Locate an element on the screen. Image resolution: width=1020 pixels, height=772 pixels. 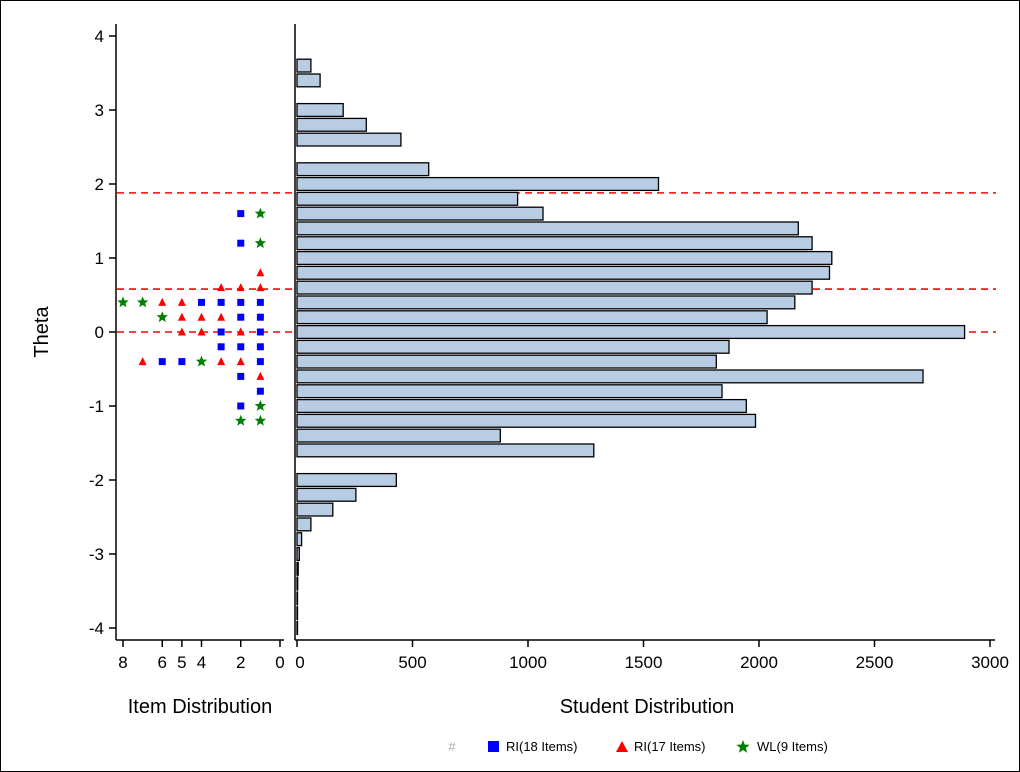
student-x-tick-label: 1000 is located at coordinates (528, 662).